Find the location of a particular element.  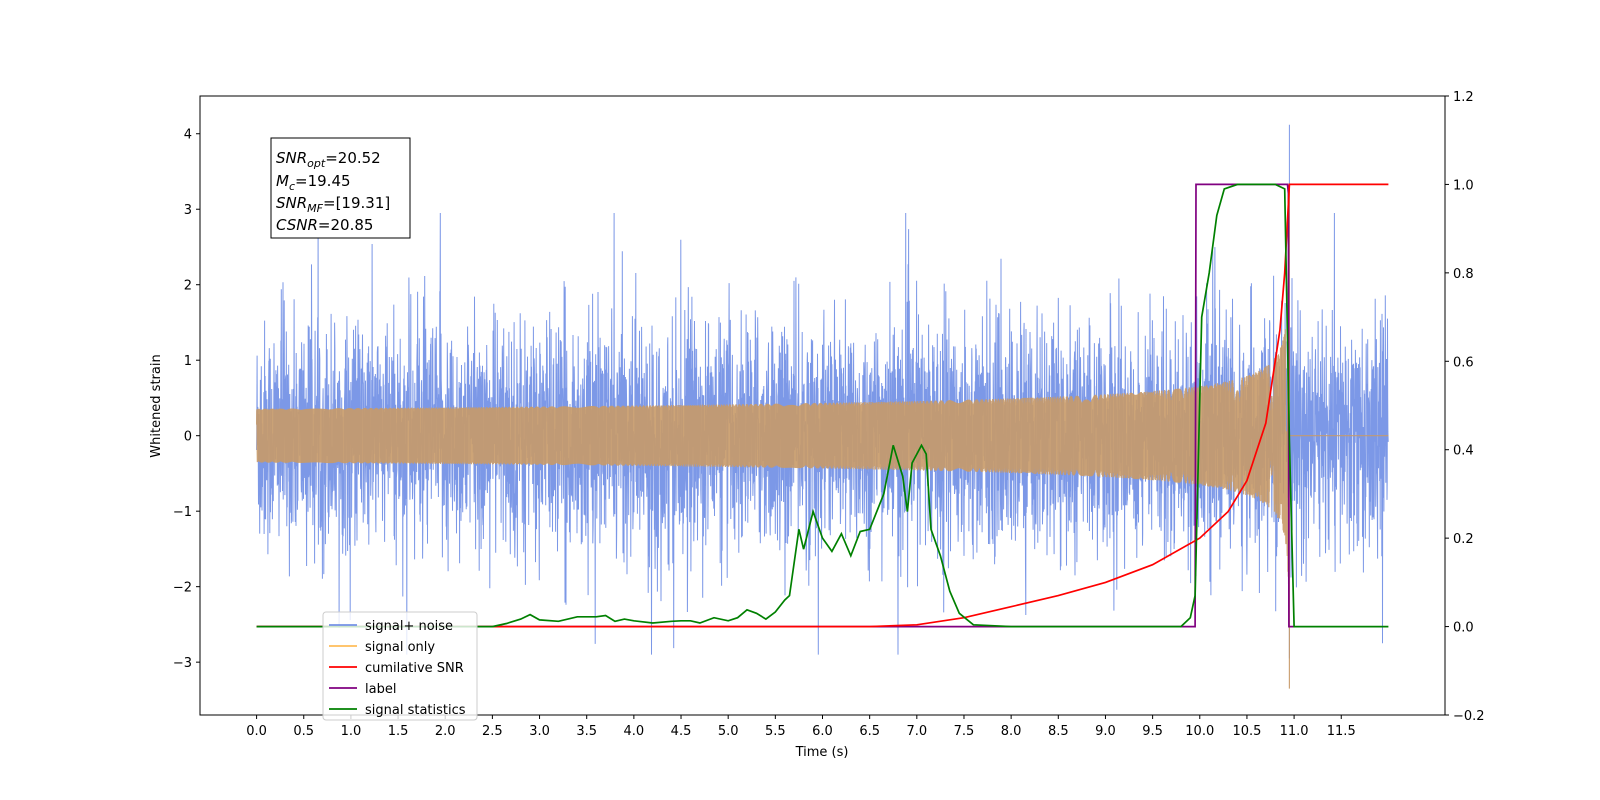

x-tick-label: 7.5 is located at coordinates (964, 731).